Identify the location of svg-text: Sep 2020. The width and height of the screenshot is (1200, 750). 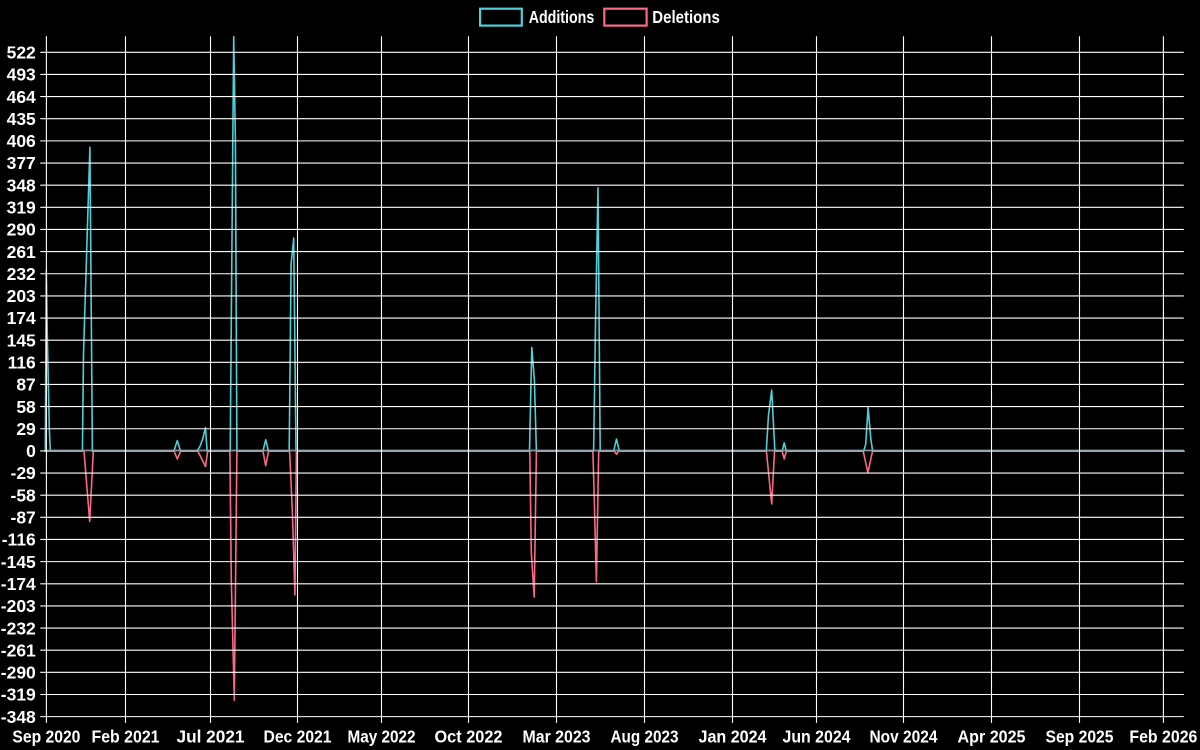
(46, 737).